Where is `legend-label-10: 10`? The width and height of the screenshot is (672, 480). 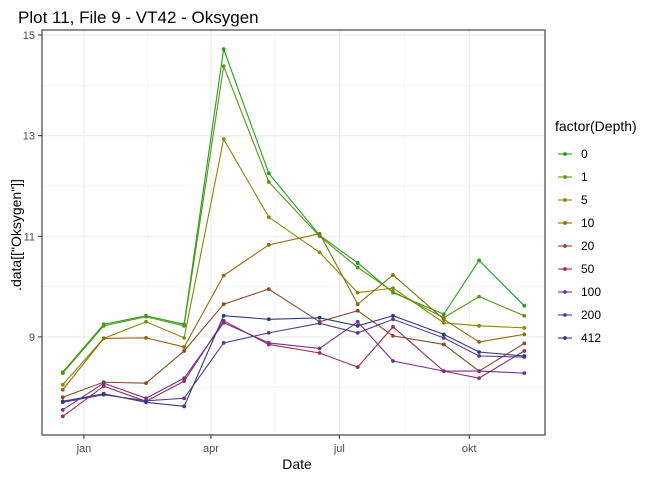 legend-label-10: 10 is located at coordinates (588, 223).